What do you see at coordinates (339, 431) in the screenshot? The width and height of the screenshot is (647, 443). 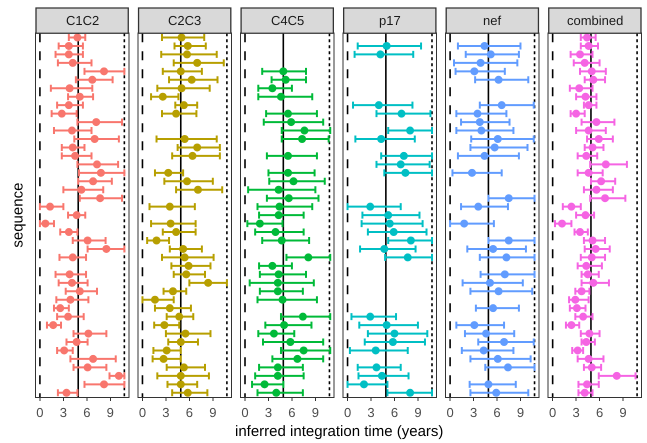 I see `x-axis-title: inferred integration time (years)` at bounding box center [339, 431].